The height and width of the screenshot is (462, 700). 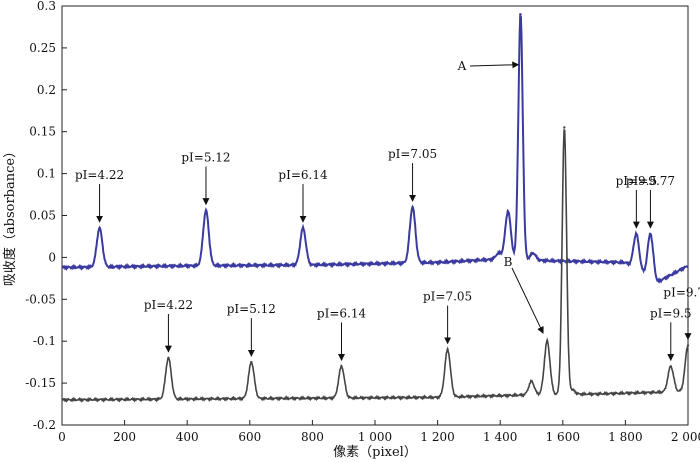 I want to click on x-tick-label: 2 000, so click(x=685, y=437).